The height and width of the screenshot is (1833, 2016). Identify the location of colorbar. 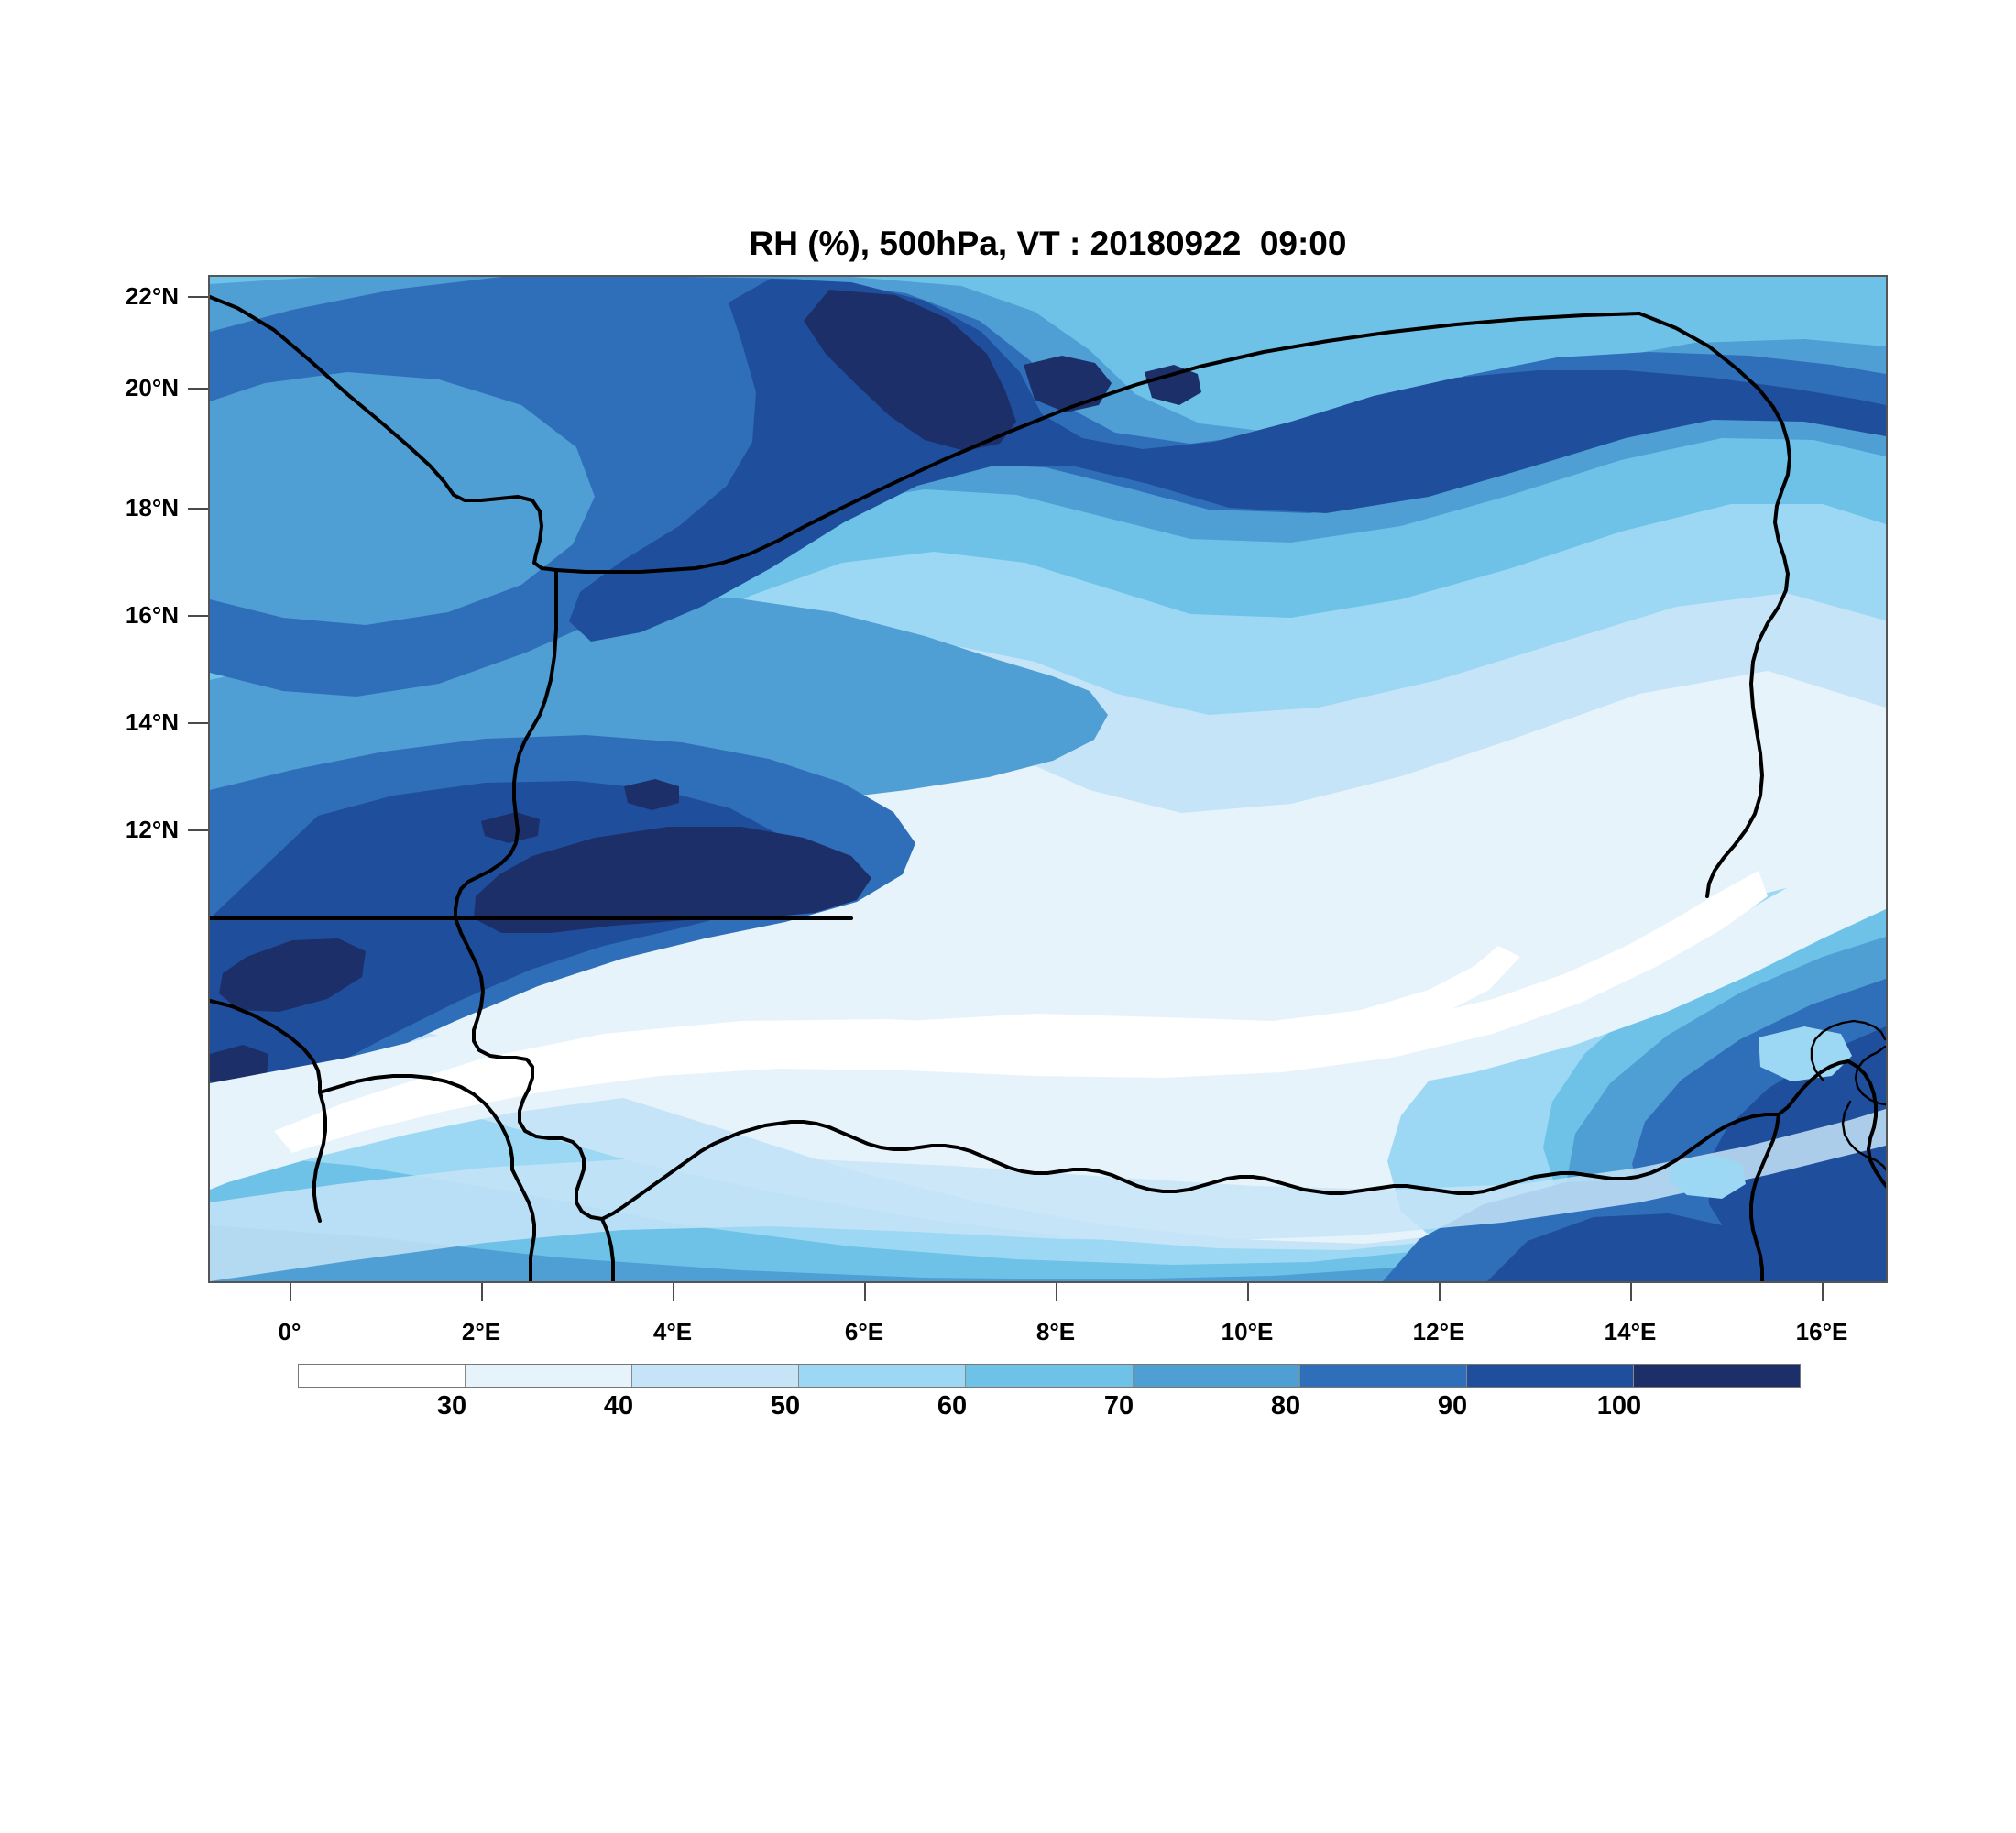
(1049, 1376).